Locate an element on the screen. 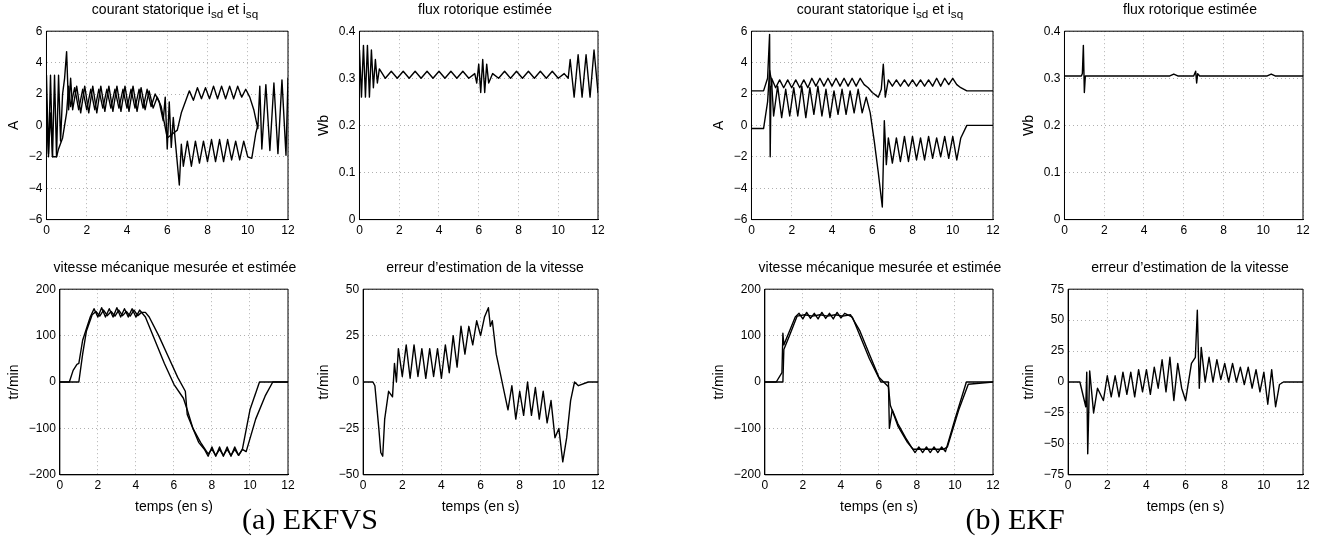 Image resolution: width=1319 pixels, height=547 pixels. y-tick-label: 0.2 is located at coordinates (347, 124).